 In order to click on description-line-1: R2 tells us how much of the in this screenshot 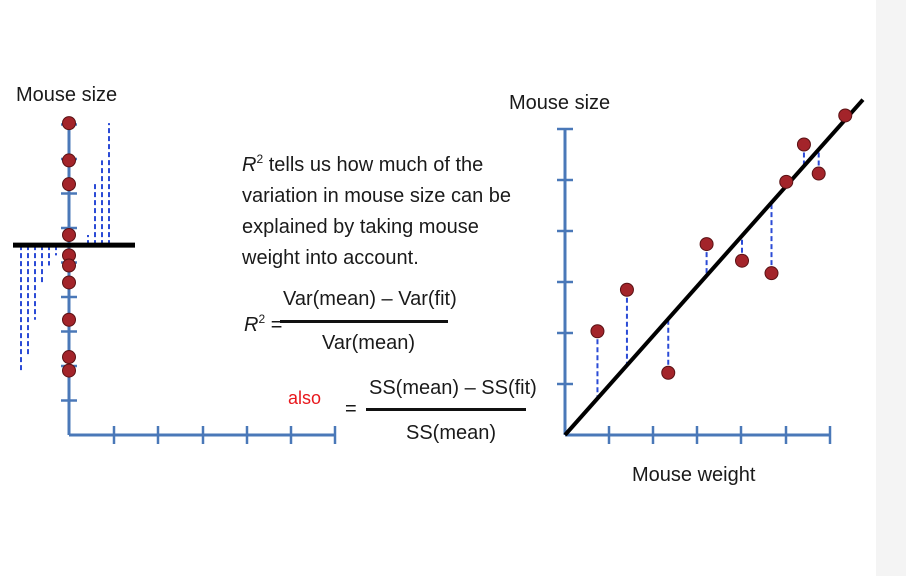, I will do `click(376, 162)`.